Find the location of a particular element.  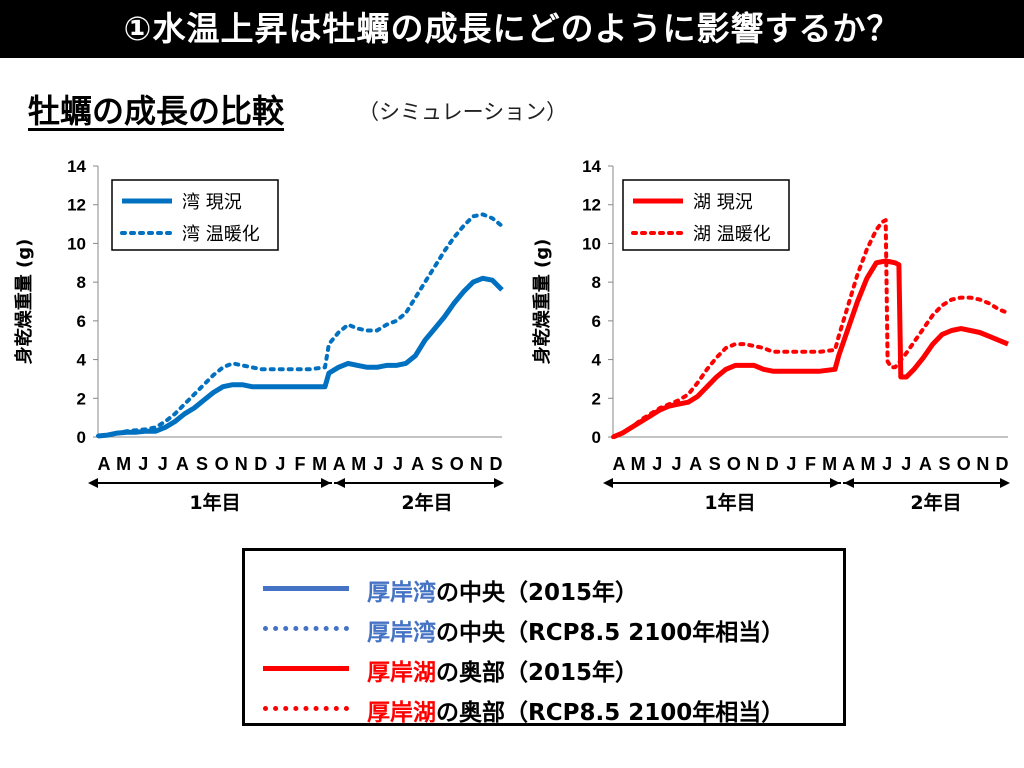

y-tick-label: 8 is located at coordinates (596, 282).